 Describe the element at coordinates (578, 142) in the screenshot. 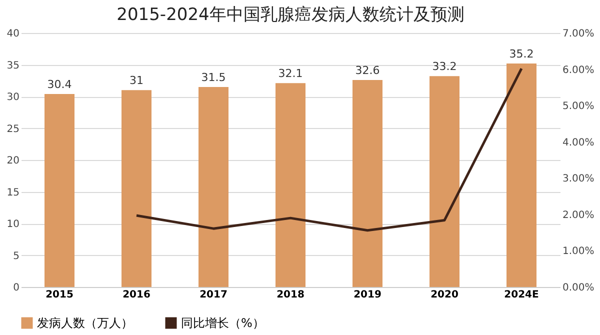

I see `y2-tick-label: 4.00%` at that location.